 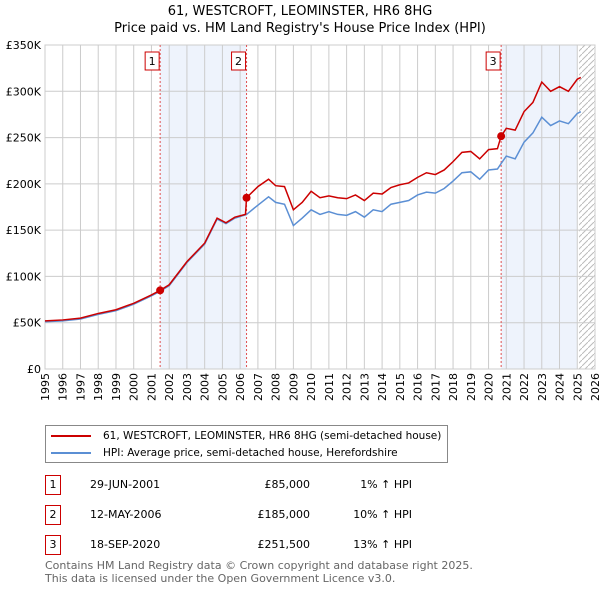 What do you see at coordinates (287, 484) in the screenshot?
I see `transaction-price: £85,000` at bounding box center [287, 484].